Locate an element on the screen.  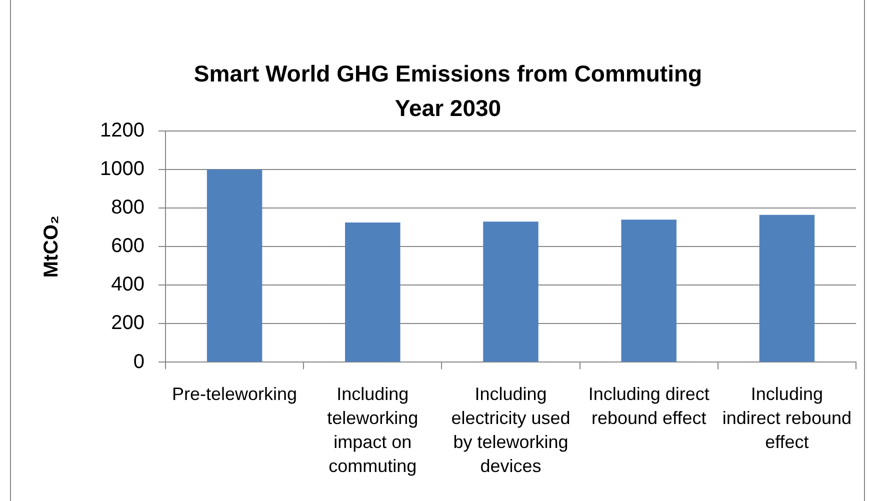
y-tick-label: 800 is located at coordinates (127, 207).